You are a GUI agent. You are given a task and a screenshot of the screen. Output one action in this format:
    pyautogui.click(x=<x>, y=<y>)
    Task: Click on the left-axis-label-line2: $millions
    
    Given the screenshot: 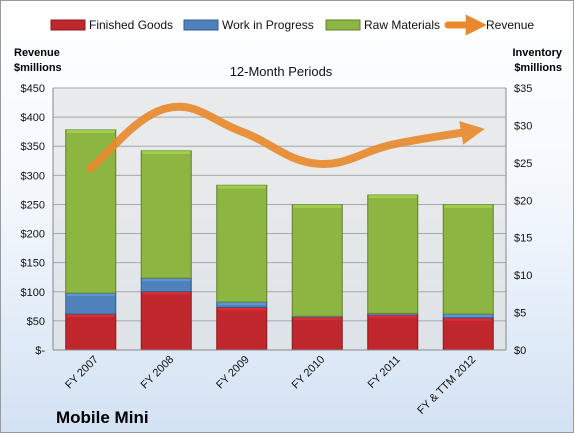 What is the action you would take?
    pyautogui.click(x=38, y=68)
    